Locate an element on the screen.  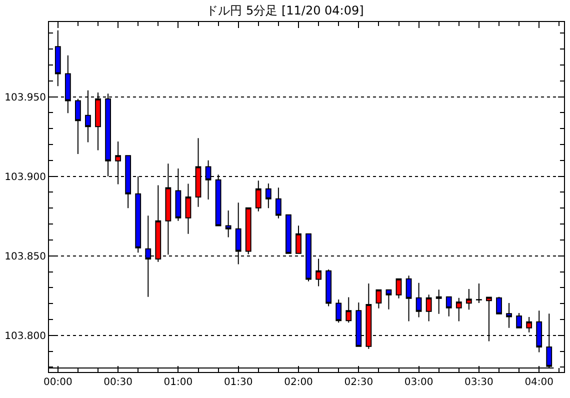
x-tick-label: 01:00 is located at coordinates (178, 382).